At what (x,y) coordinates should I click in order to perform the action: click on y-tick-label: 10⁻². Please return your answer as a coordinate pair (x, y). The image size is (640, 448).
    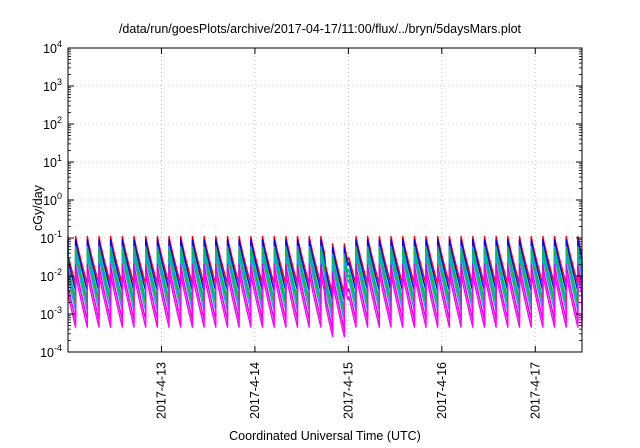
    Looking at the image, I should click on (51, 275).